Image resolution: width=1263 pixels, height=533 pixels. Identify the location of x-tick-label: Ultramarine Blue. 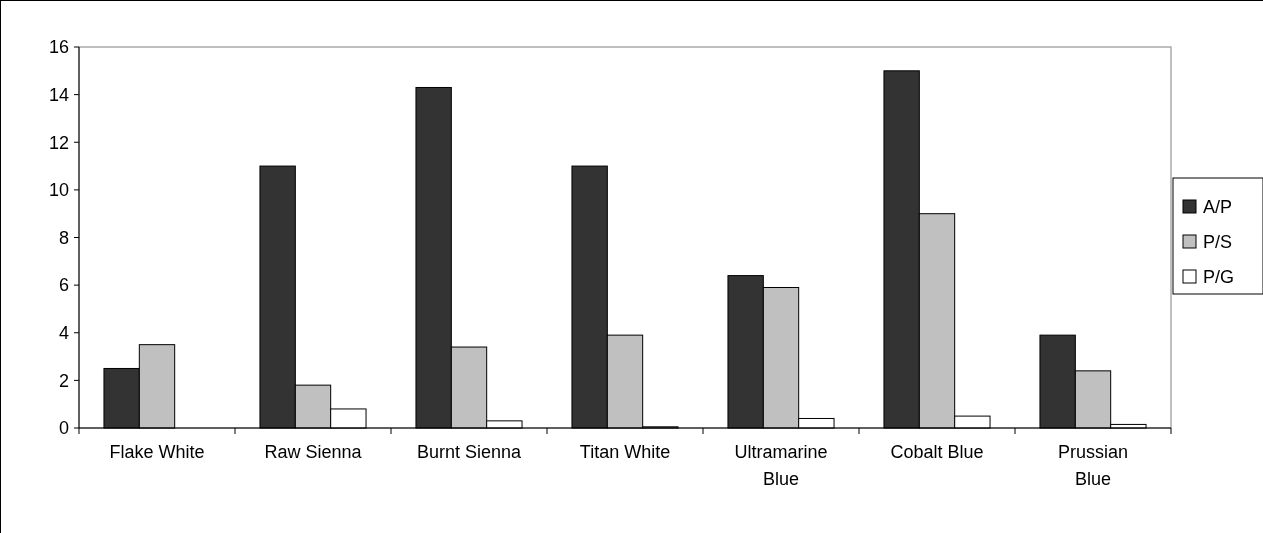
(781, 465).